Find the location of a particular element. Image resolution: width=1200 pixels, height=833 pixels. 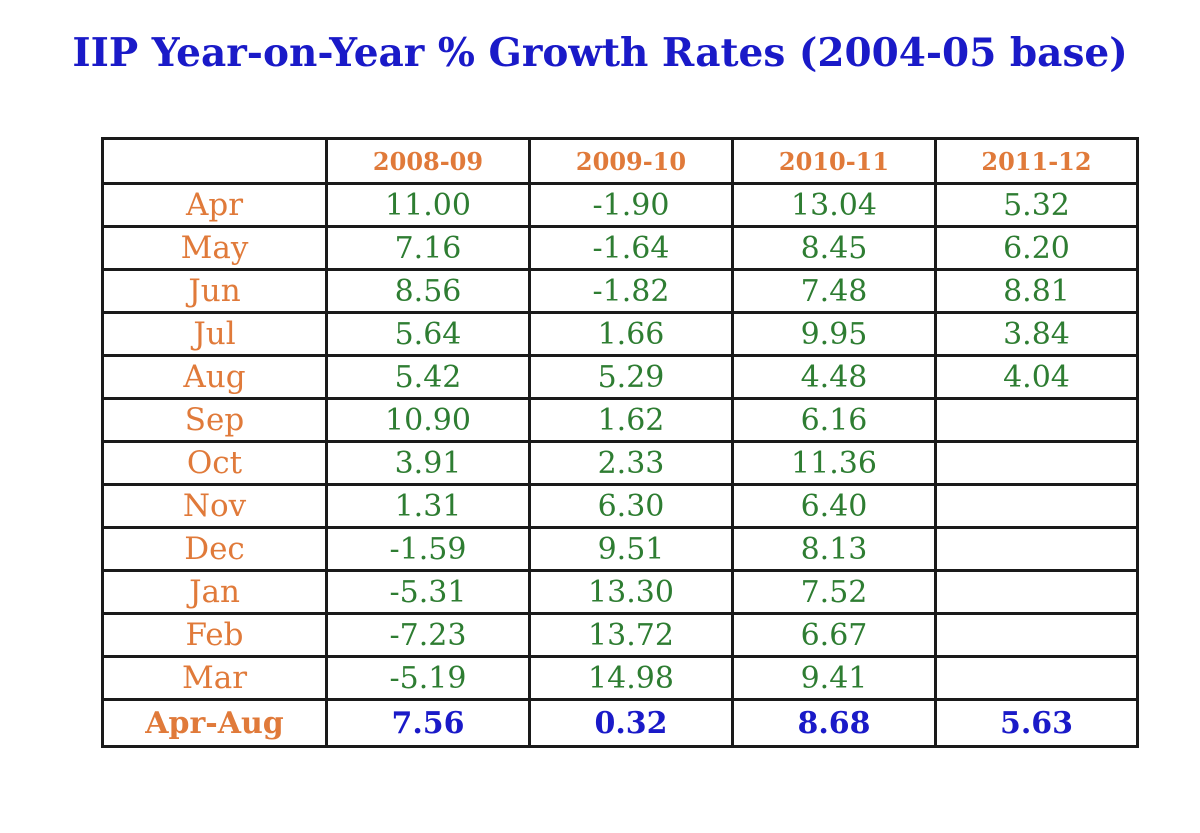

month-dec-label: Dec is located at coordinates (214, 549).